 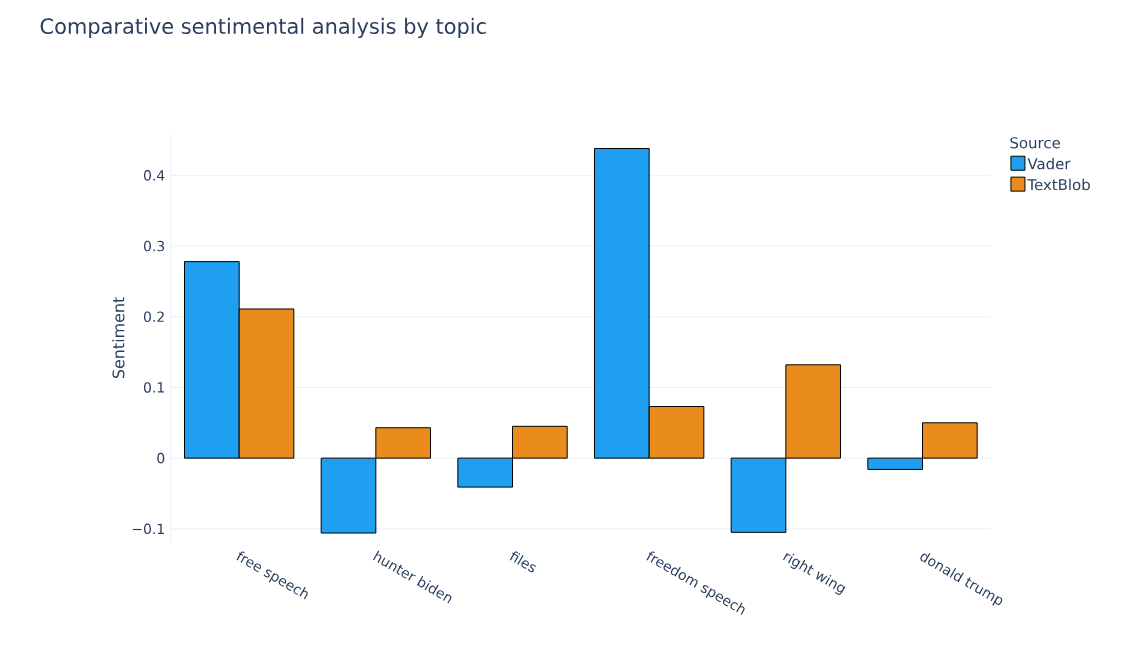 What do you see at coordinates (154, 246) in the screenshot?
I see `y-tick-label: 0.3` at bounding box center [154, 246].